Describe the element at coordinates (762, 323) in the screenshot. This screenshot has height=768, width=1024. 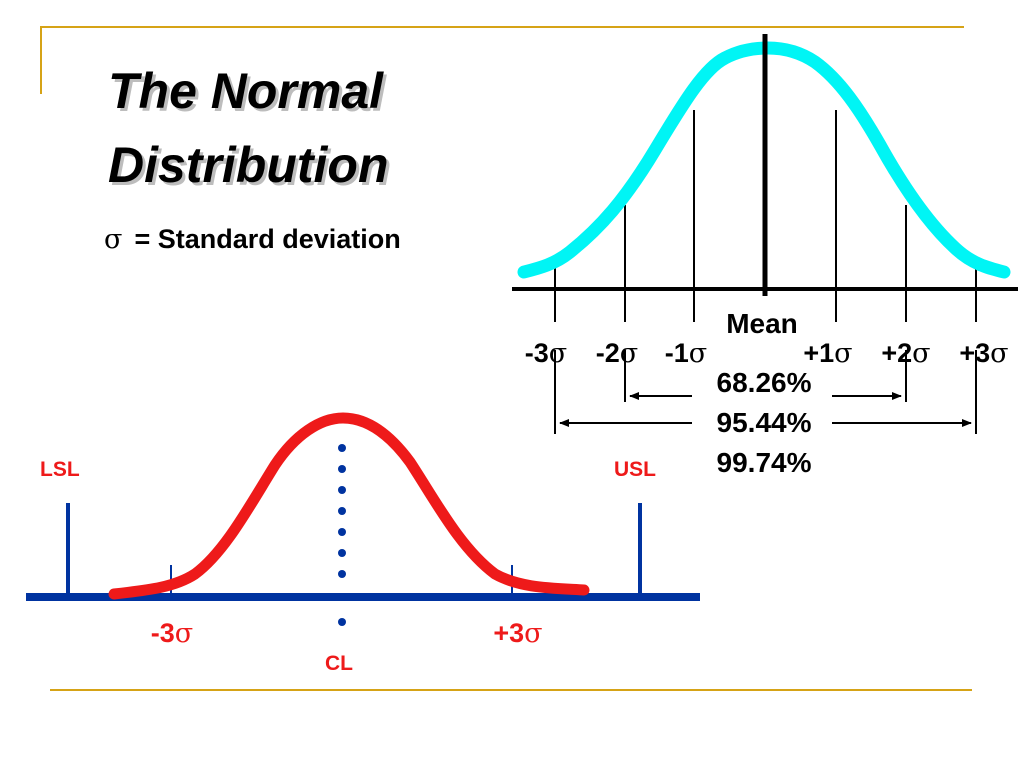
I see `mean-label: Mean` at that location.